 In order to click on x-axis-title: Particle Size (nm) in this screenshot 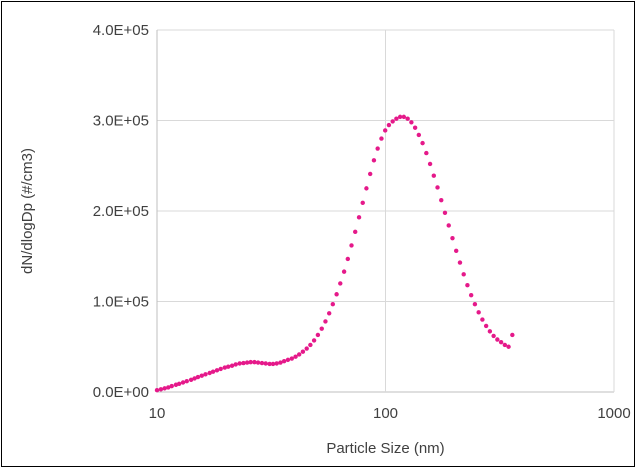, I will do `click(385, 448)`.